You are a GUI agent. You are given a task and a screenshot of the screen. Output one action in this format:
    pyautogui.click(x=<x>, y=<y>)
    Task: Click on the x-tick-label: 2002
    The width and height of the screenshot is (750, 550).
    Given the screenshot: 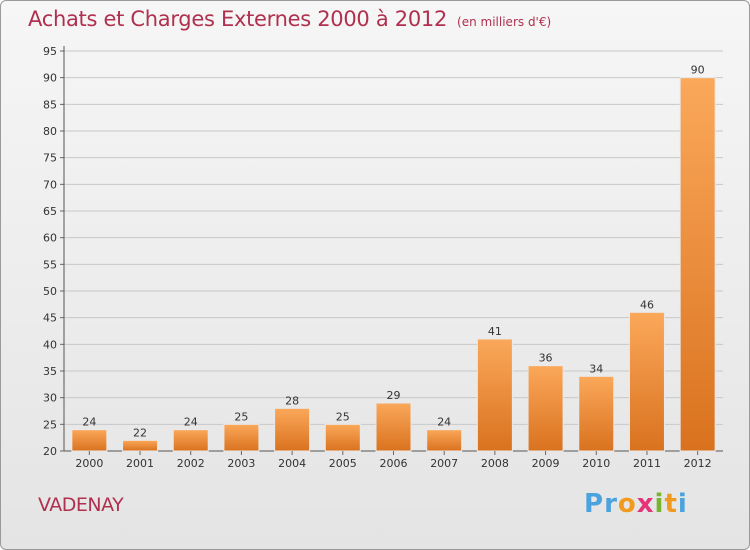 What is the action you would take?
    pyautogui.click(x=191, y=463)
    